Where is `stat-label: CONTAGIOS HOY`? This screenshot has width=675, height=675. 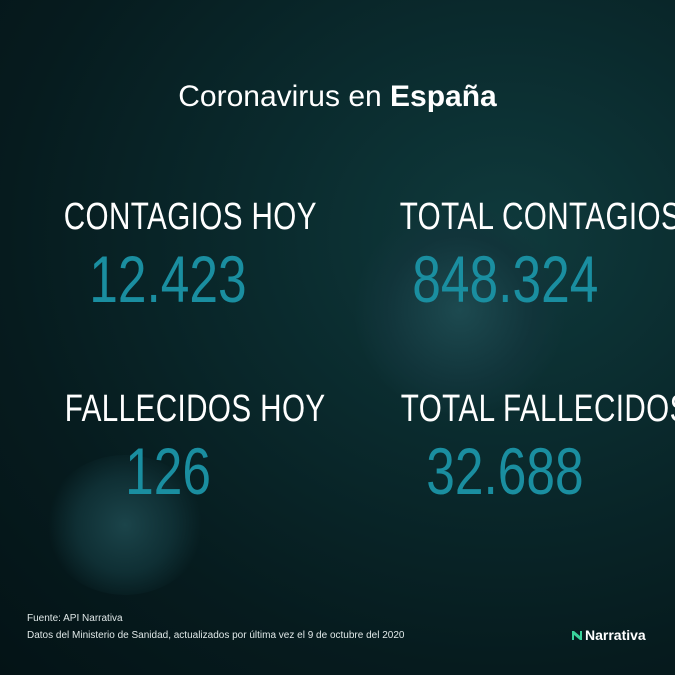 stat-label: CONTAGIOS HOY is located at coordinates (190, 217).